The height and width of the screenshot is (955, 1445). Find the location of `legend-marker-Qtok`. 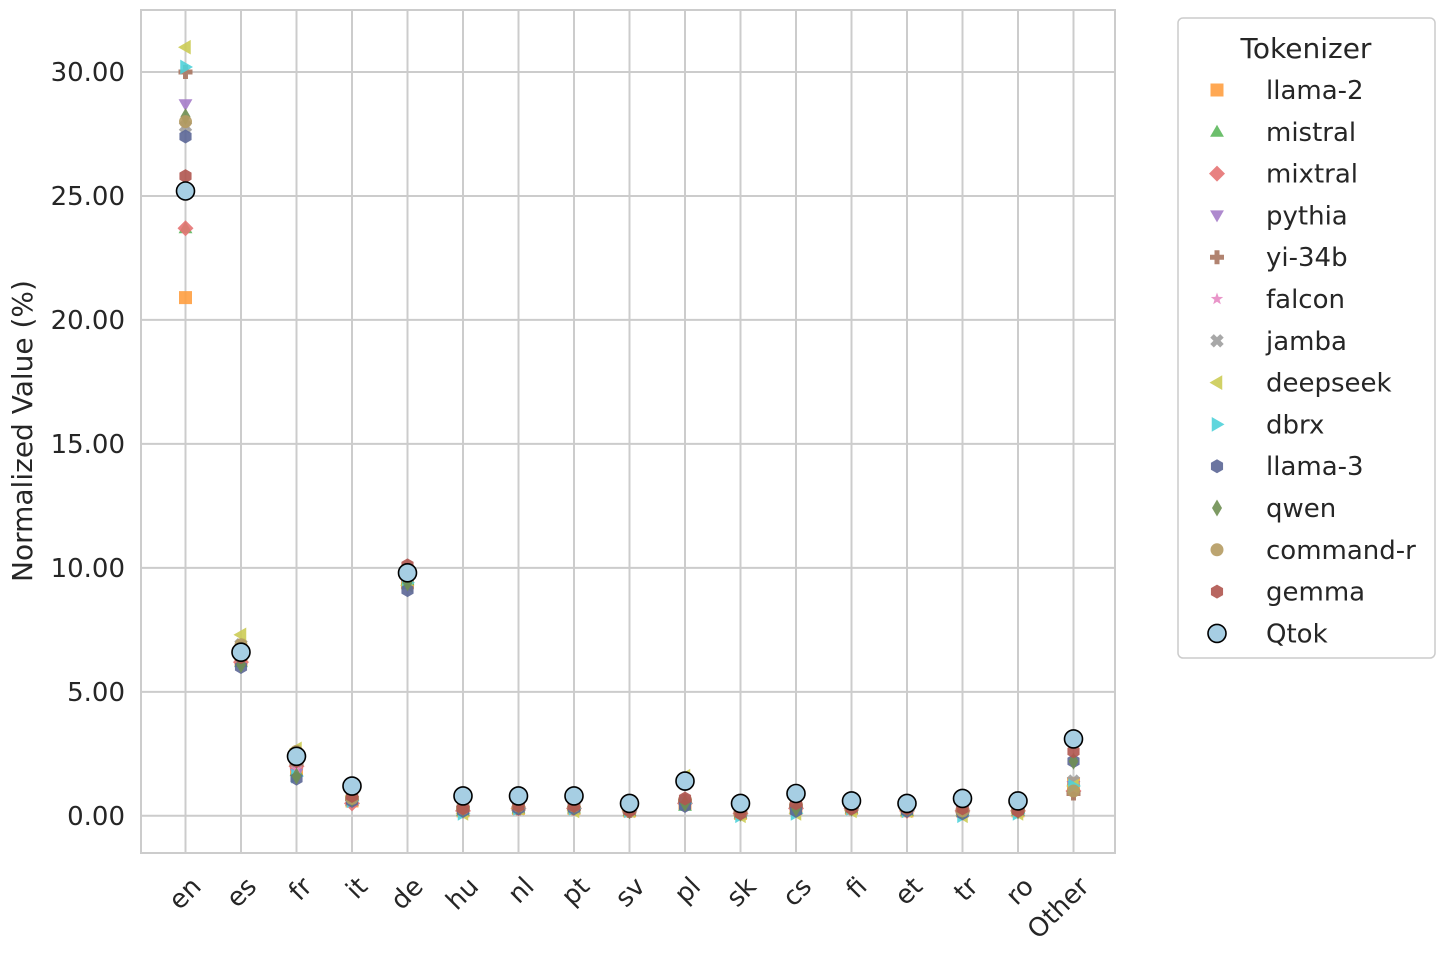

legend-marker-Qtok is located at coordinates (1217, 633).